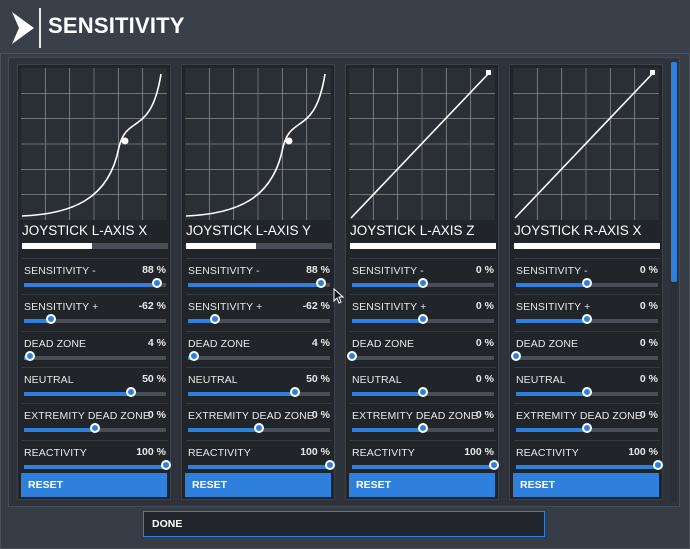  I want to click on setting-neutral: NEUTRAL 0 %, so click(423, 384).